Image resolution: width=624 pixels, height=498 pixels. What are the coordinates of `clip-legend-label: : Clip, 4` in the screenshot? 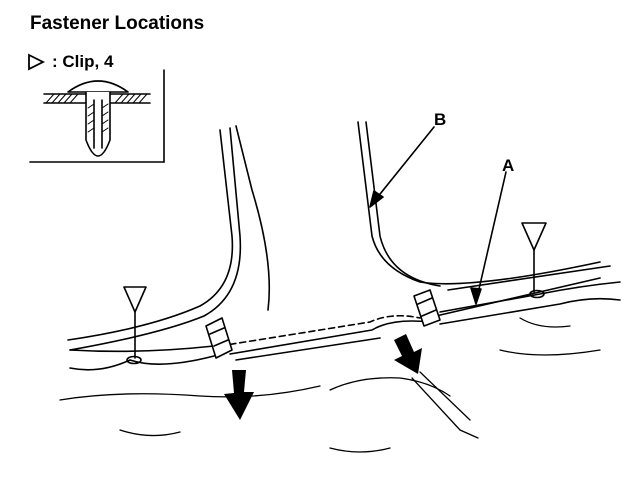 It's located at (83, 61).